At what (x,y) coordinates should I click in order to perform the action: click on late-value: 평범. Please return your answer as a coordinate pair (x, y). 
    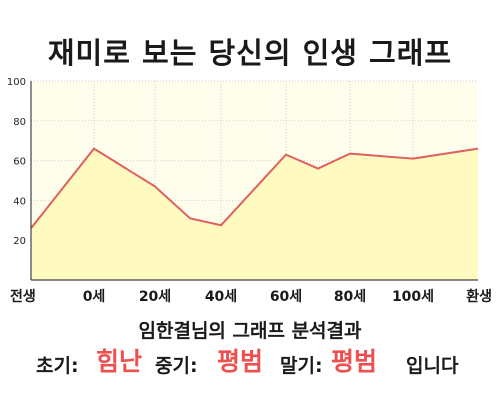
    Looking at the image, I should click on (354, 361).